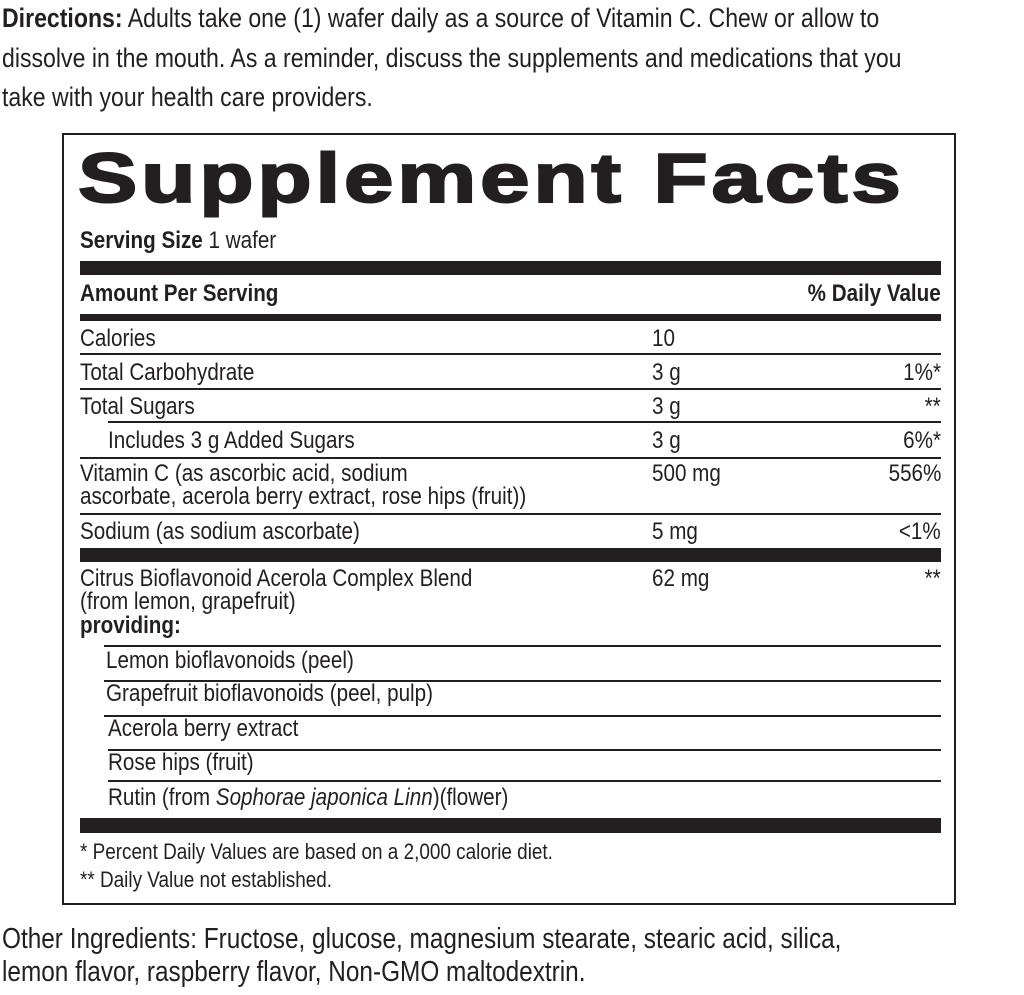  Describe the element at coordinates (130, 625) in the screenshot. I see `providing-label: providing:` at that location.